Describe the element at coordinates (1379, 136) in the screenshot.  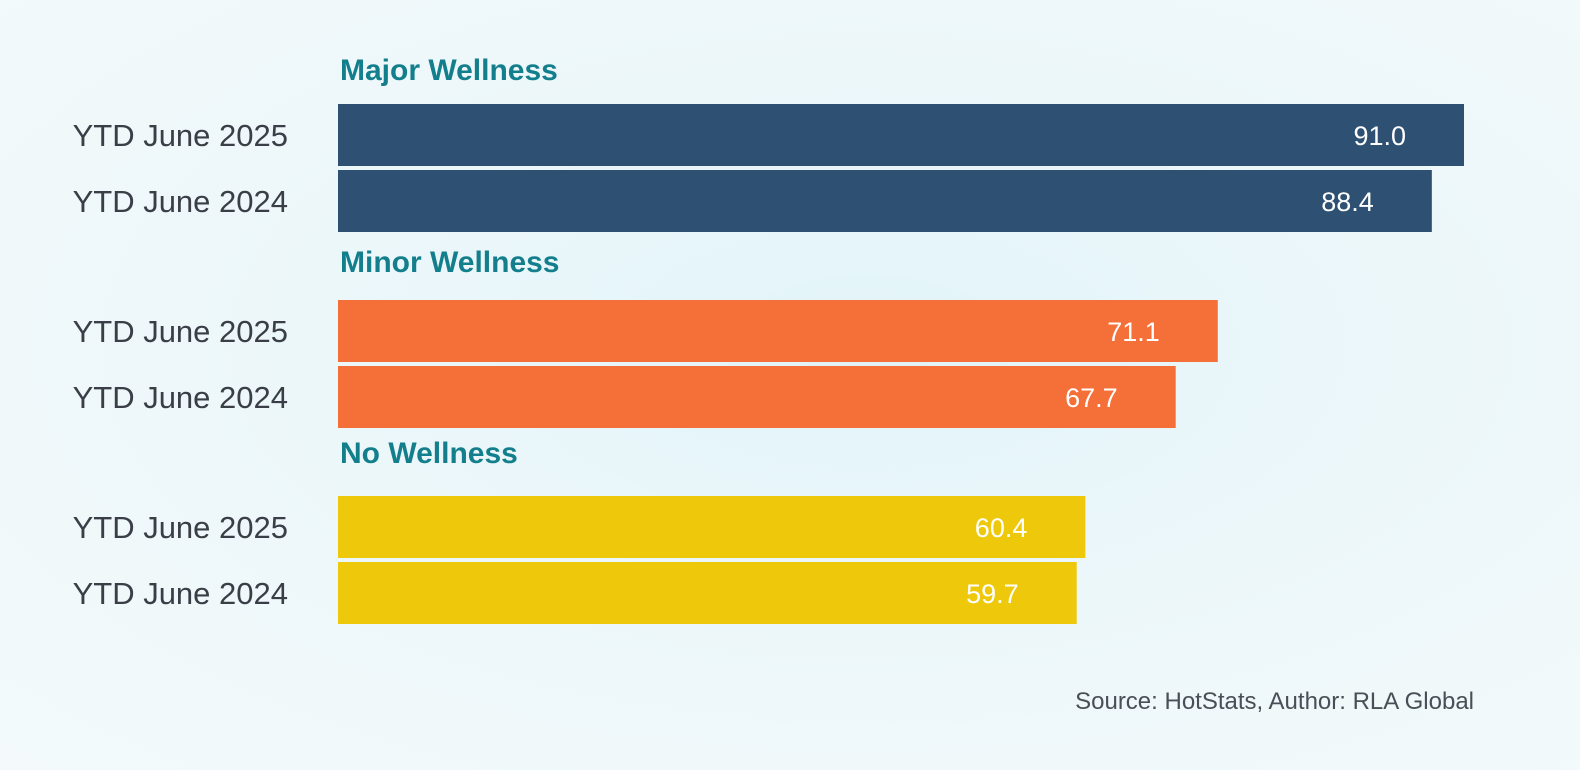
I see `value-label-major-wellness-ytd-june-2025: 91.0` at that location.